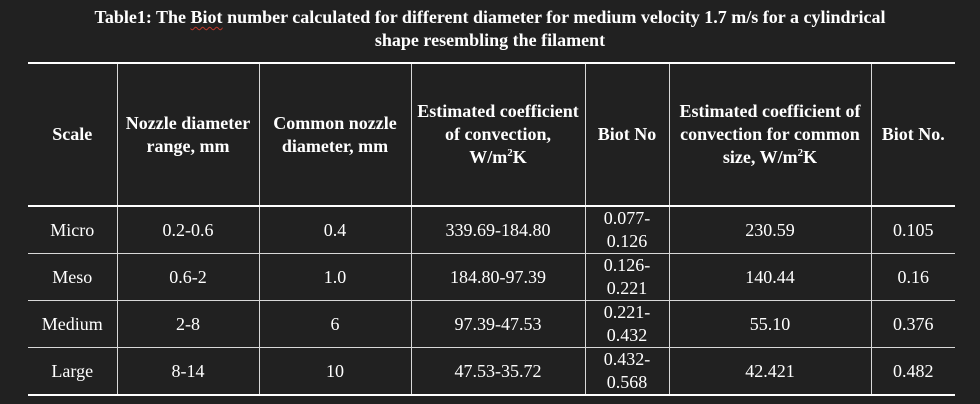 This screenshot has width=980, height=404. Describe the element at coordinates (142, 17) in the screenshot. I see `caption-prefix: Table1: The` at that location.